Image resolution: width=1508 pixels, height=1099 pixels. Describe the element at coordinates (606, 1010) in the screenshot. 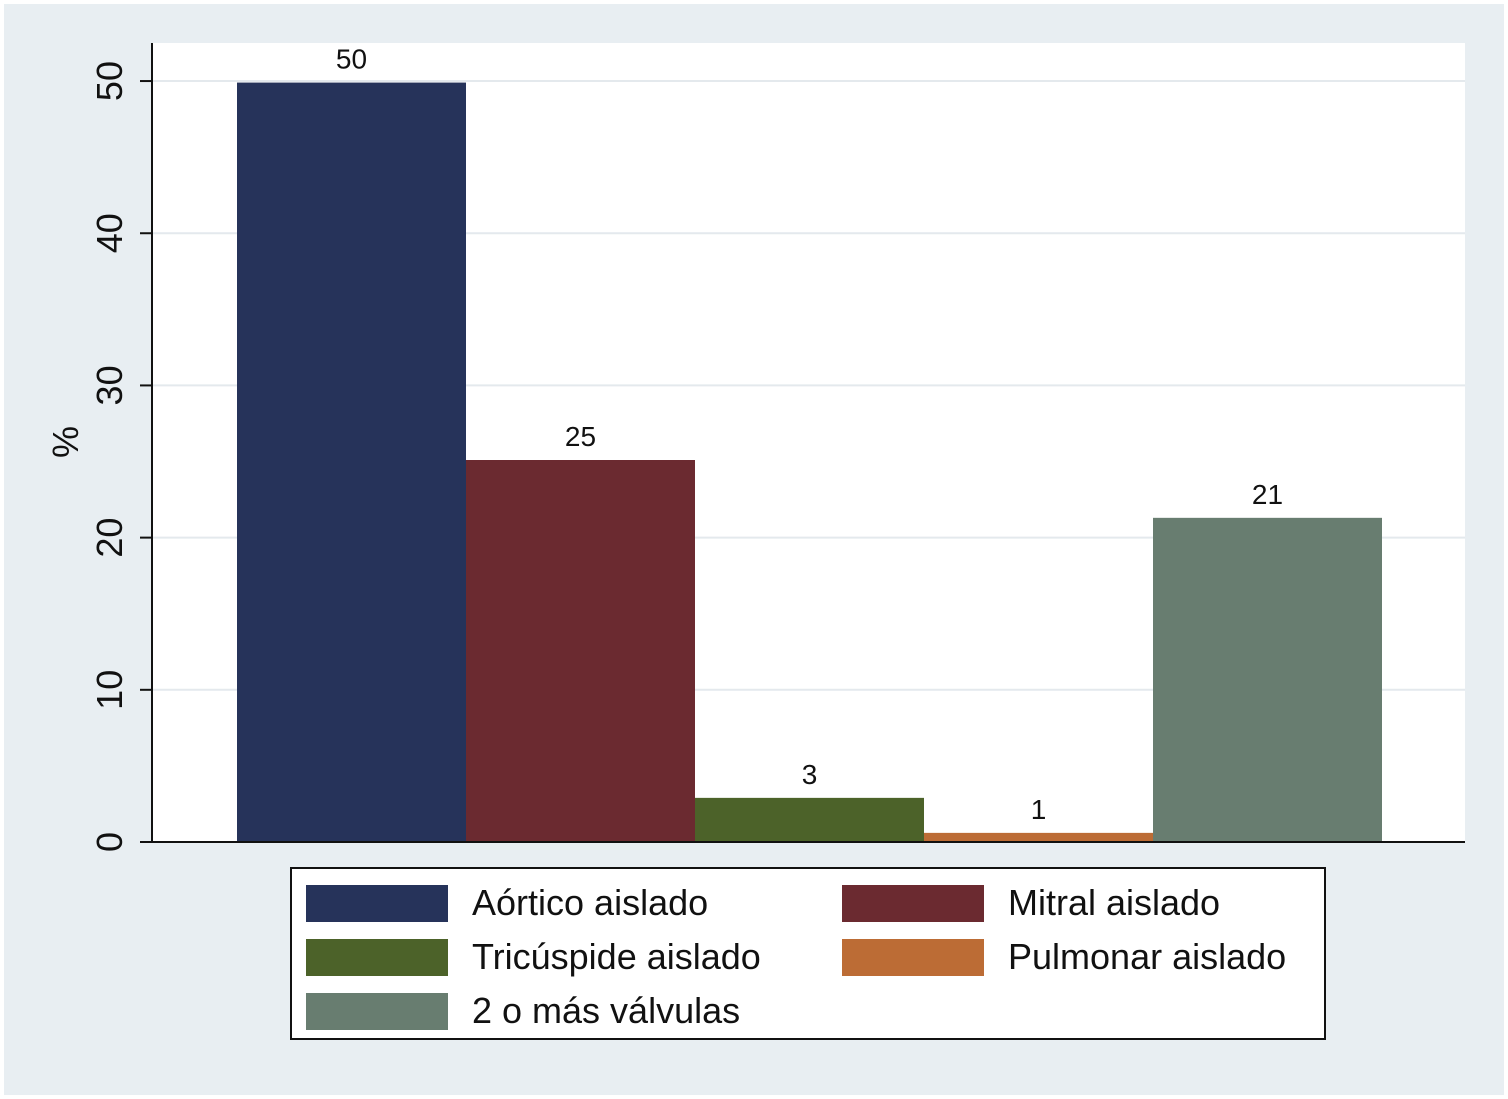

I see `legend-label: 2 o más válvulas` at that location.